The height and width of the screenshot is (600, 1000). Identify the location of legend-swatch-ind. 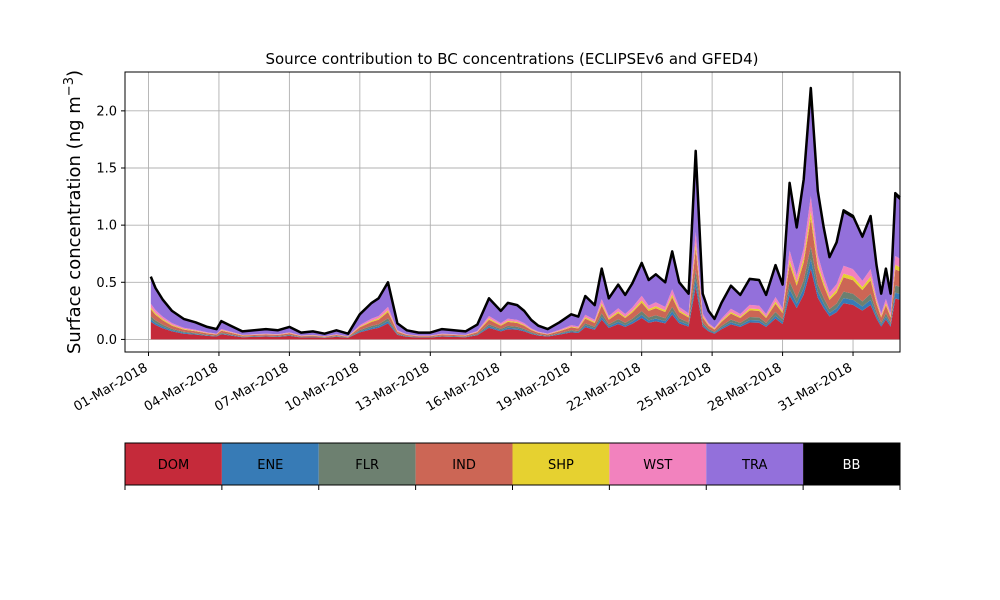
(464, 464).